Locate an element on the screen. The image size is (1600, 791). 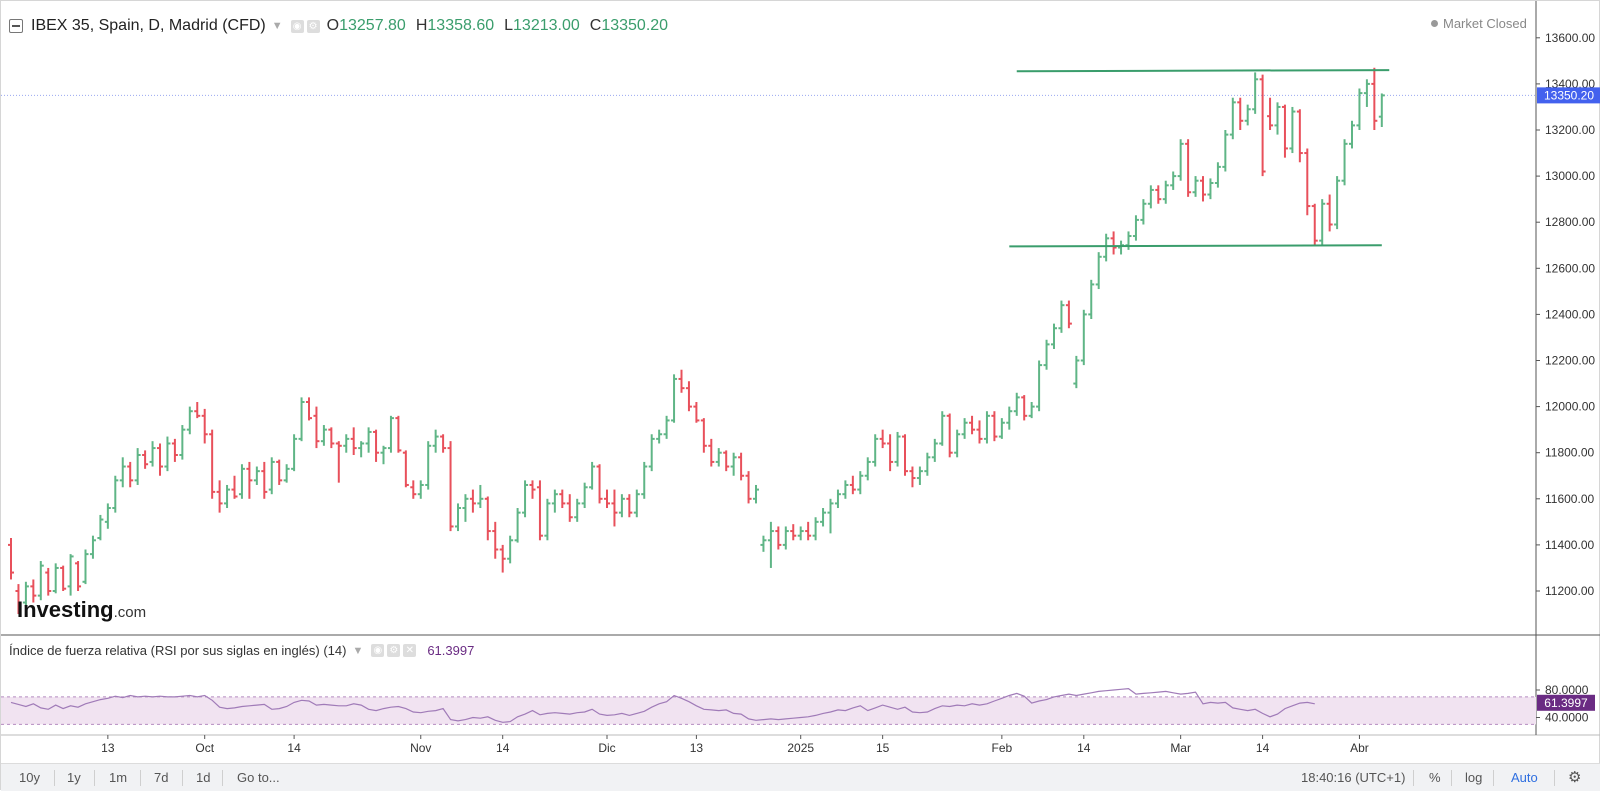
rsi-visibility-icon: ◉ is located at coordinates (378, 650).